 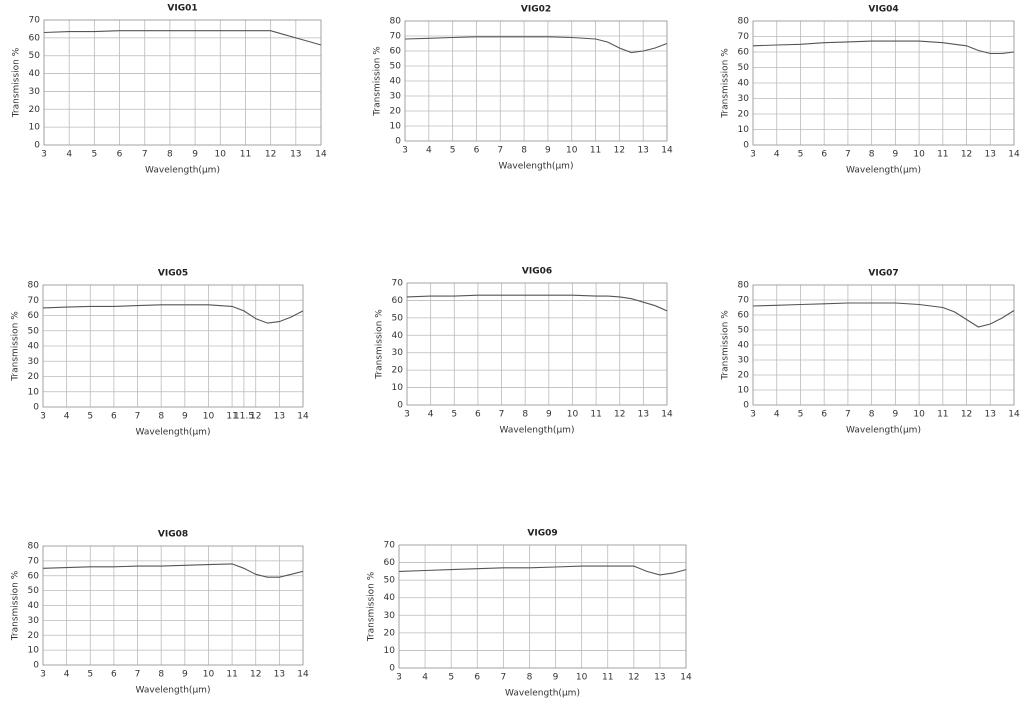 I want to click on x-tick-label: 11.5, so click(x=244, y=417).